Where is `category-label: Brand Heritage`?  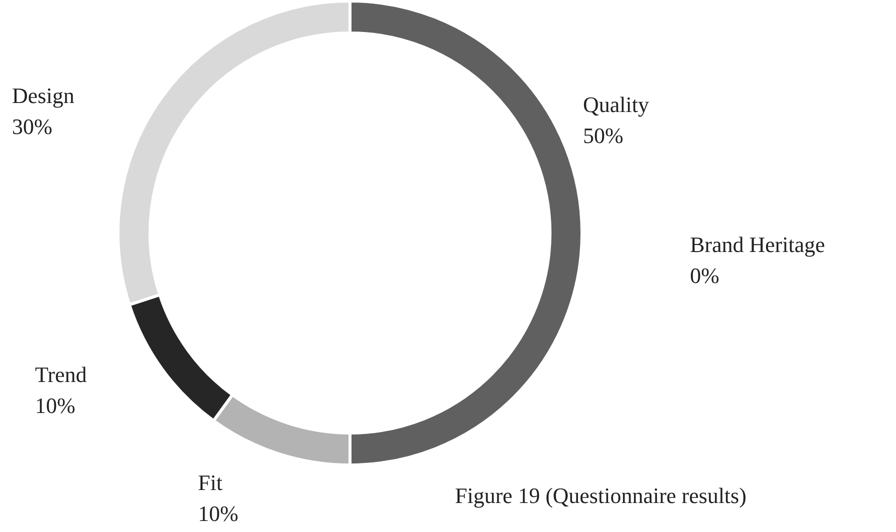
category-label: Brand Heritage is located at coordinates (757, 244).